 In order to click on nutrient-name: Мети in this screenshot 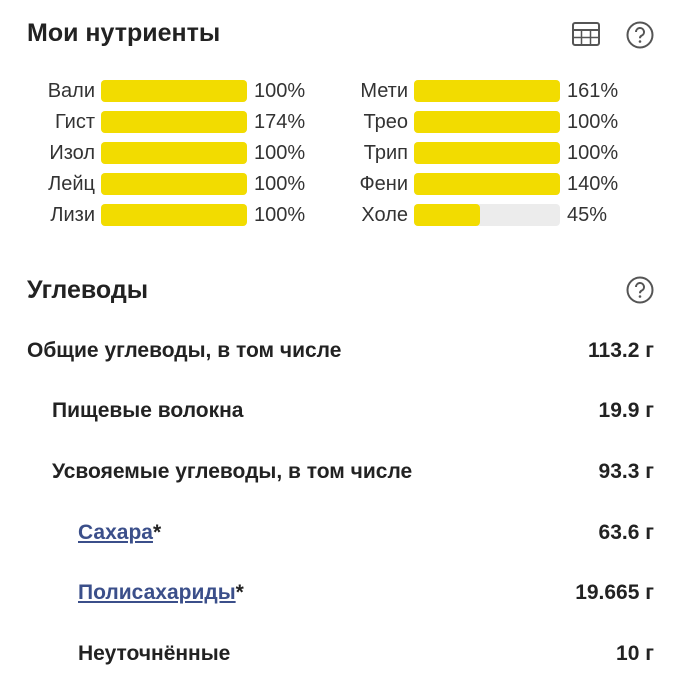, I will do `click(384, 91)`.